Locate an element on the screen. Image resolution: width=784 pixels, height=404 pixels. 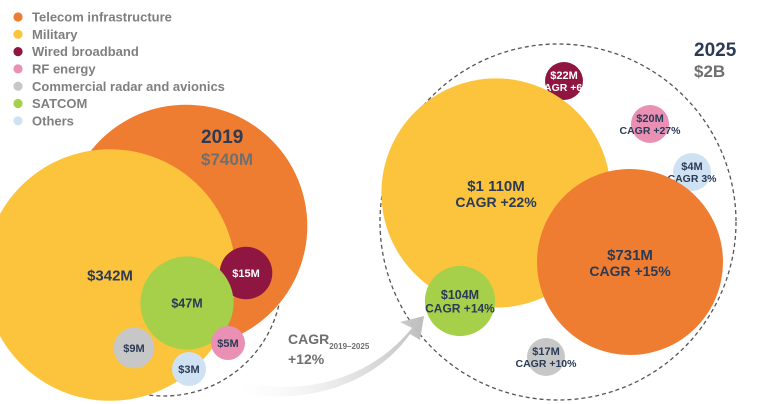
bubble-2025-telecom-infrastructure-cagr: CAGR +15% is located at coordinates (630, 271).